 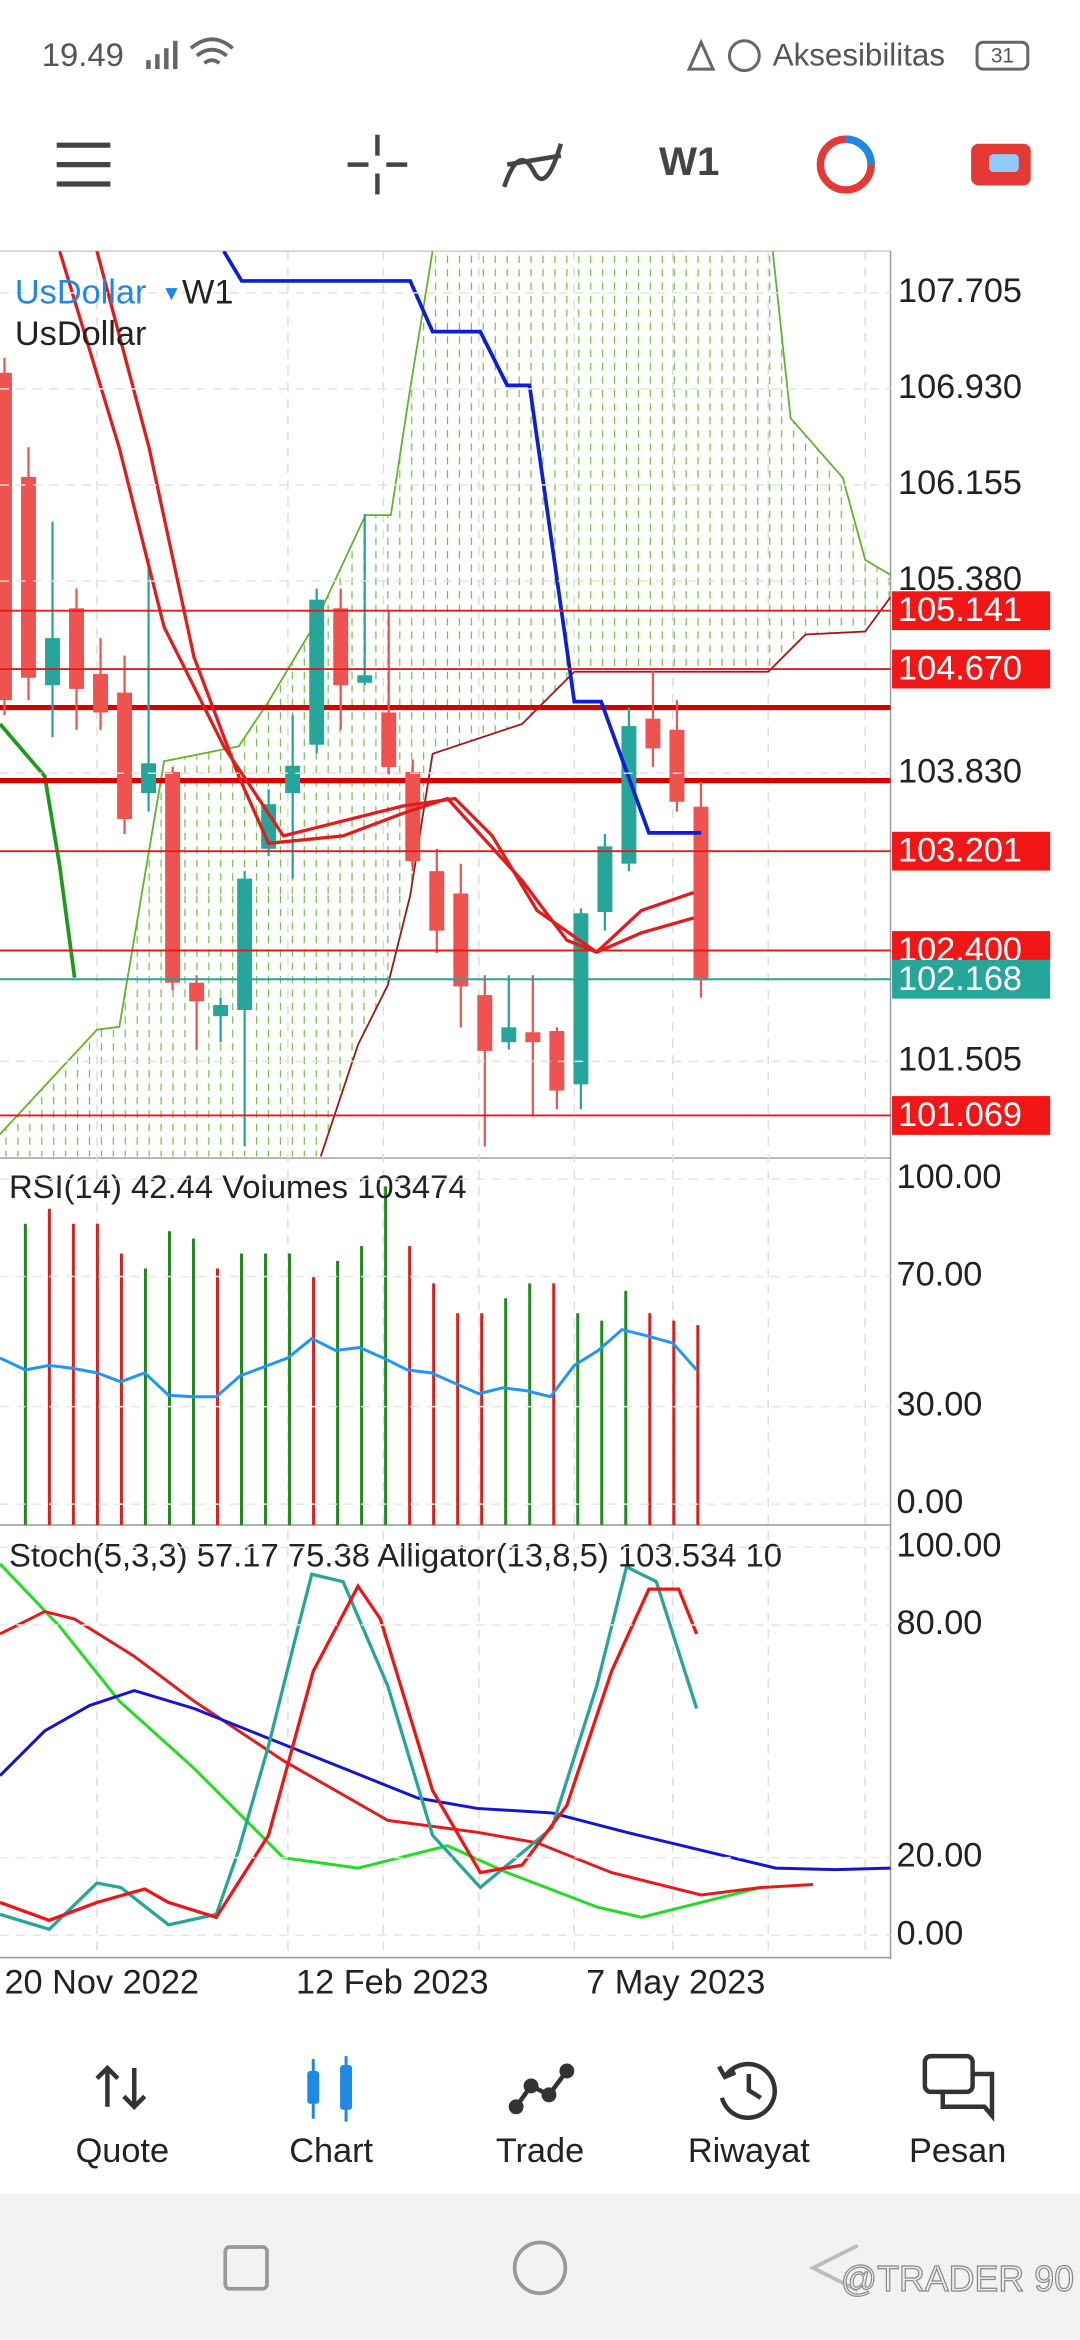 I want to click on battery-level: 31, so click(x=1002, y=56).